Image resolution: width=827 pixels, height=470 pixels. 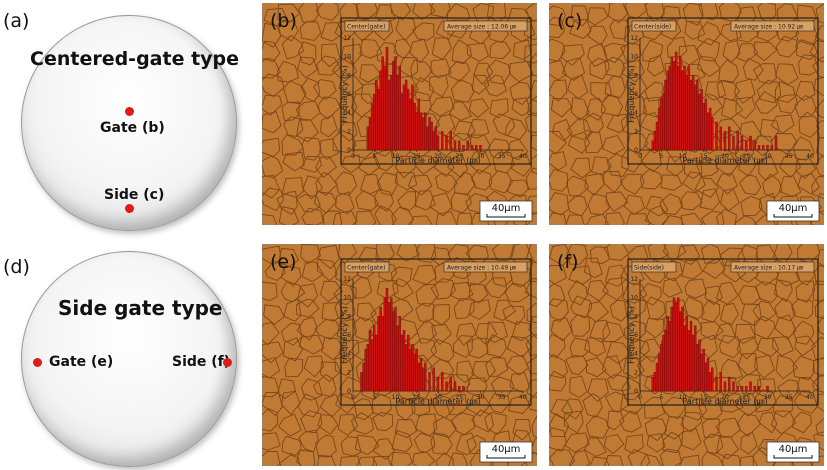 I want to click on panel-label-e: (e), so click(x=283, y=262).